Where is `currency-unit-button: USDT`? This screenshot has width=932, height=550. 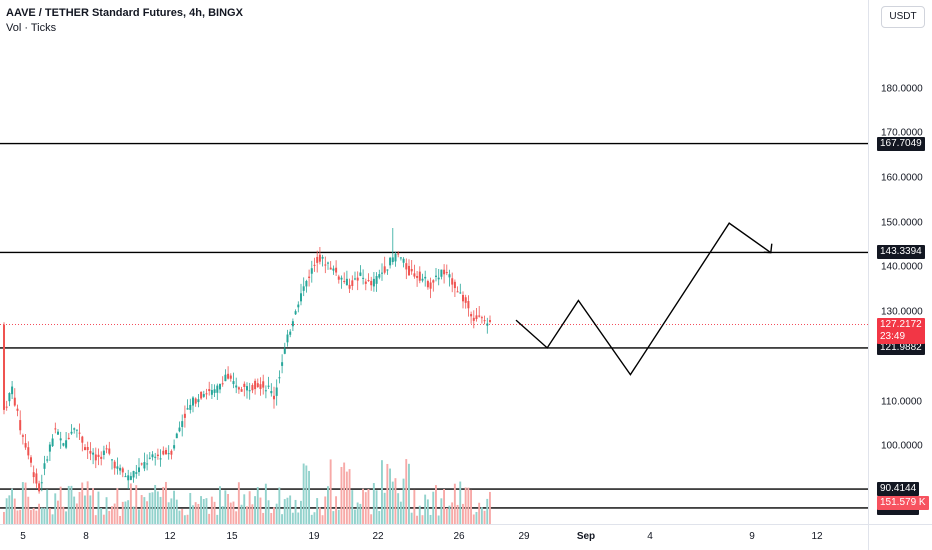 currency-unit-button: USDT is located at coordinates (903, 17).